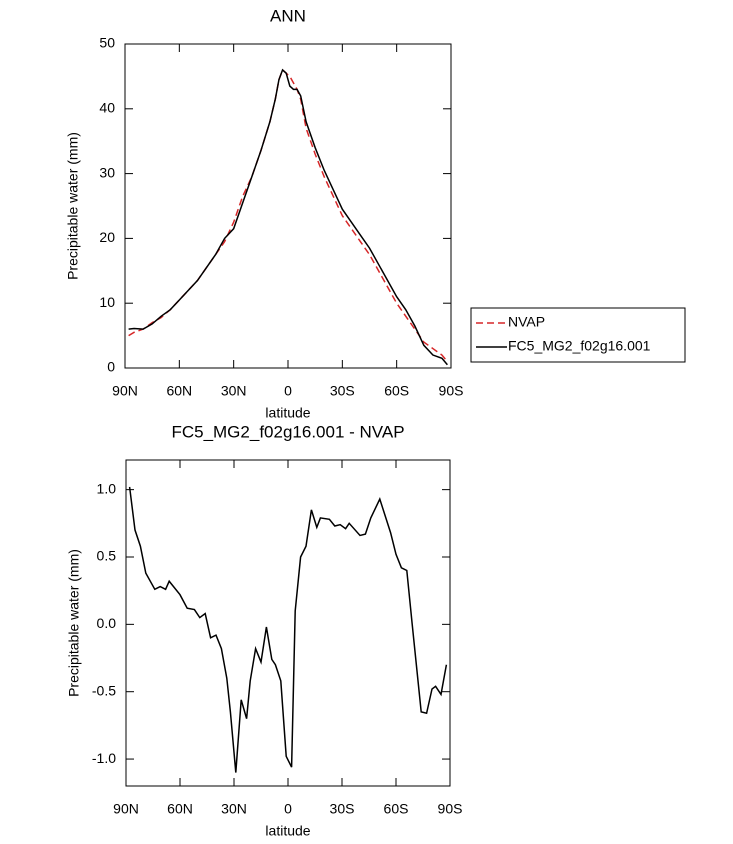 The image size is (733, 844). Describe the element at coordinates (579, 346) in the screenshot. I see `legend-label: FC5_MG2_f02g16.001` at that location.